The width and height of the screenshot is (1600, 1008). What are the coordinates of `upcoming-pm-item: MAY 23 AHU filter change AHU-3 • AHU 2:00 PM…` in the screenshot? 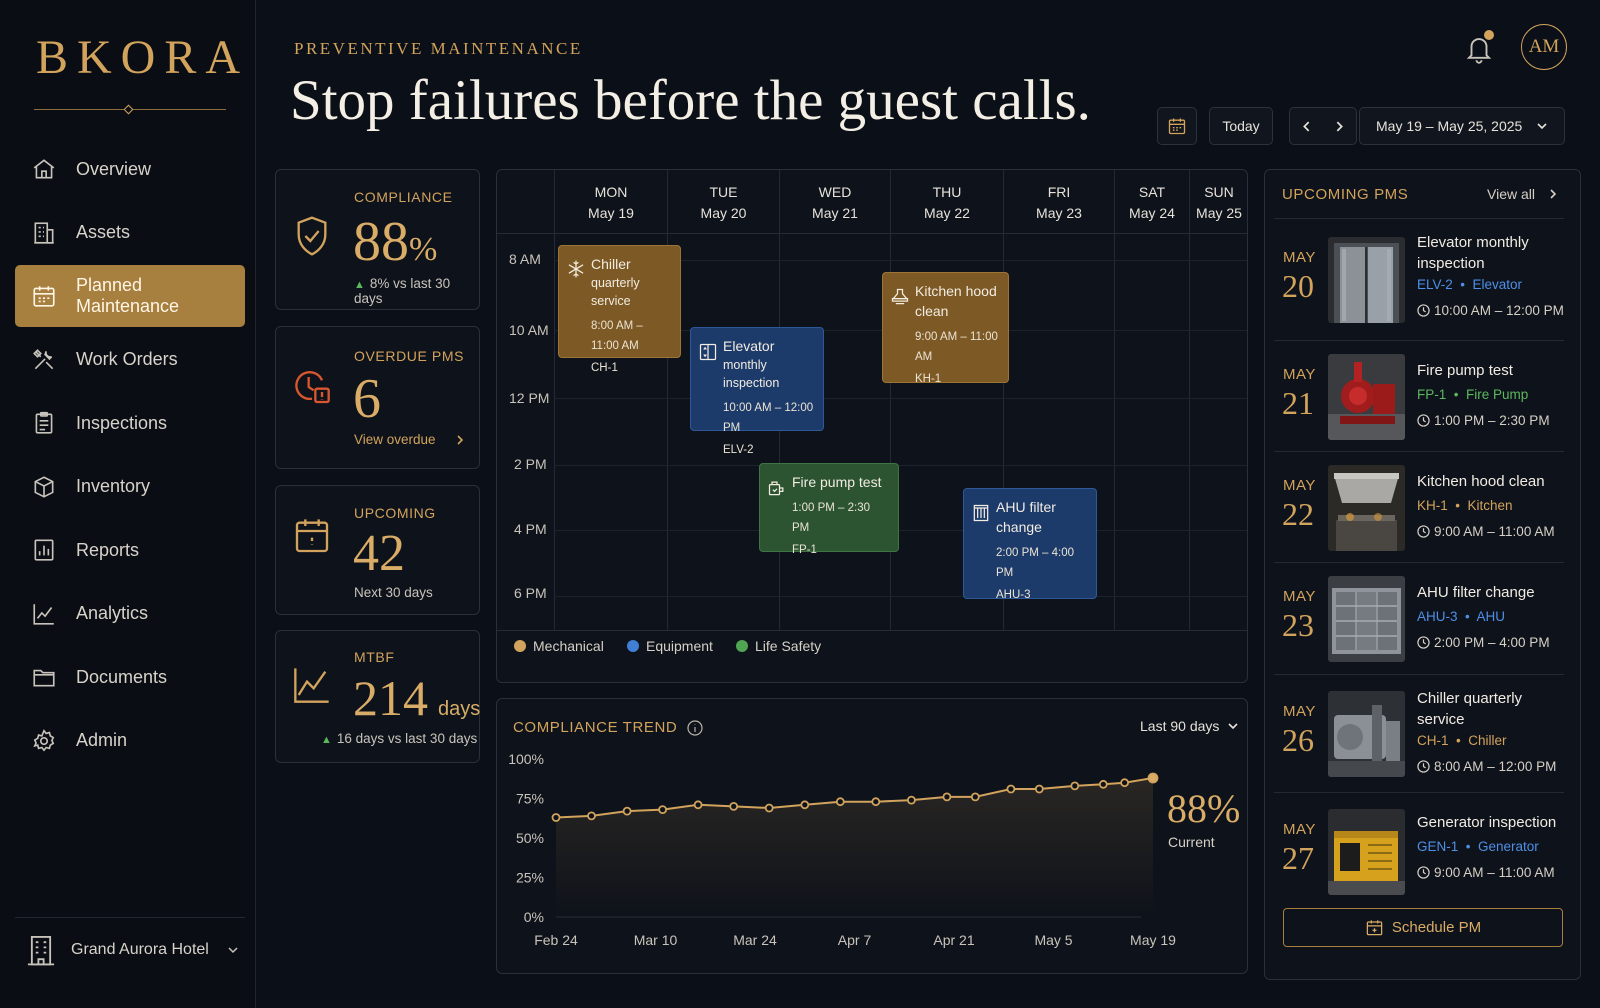 It's located at (1419, 619).